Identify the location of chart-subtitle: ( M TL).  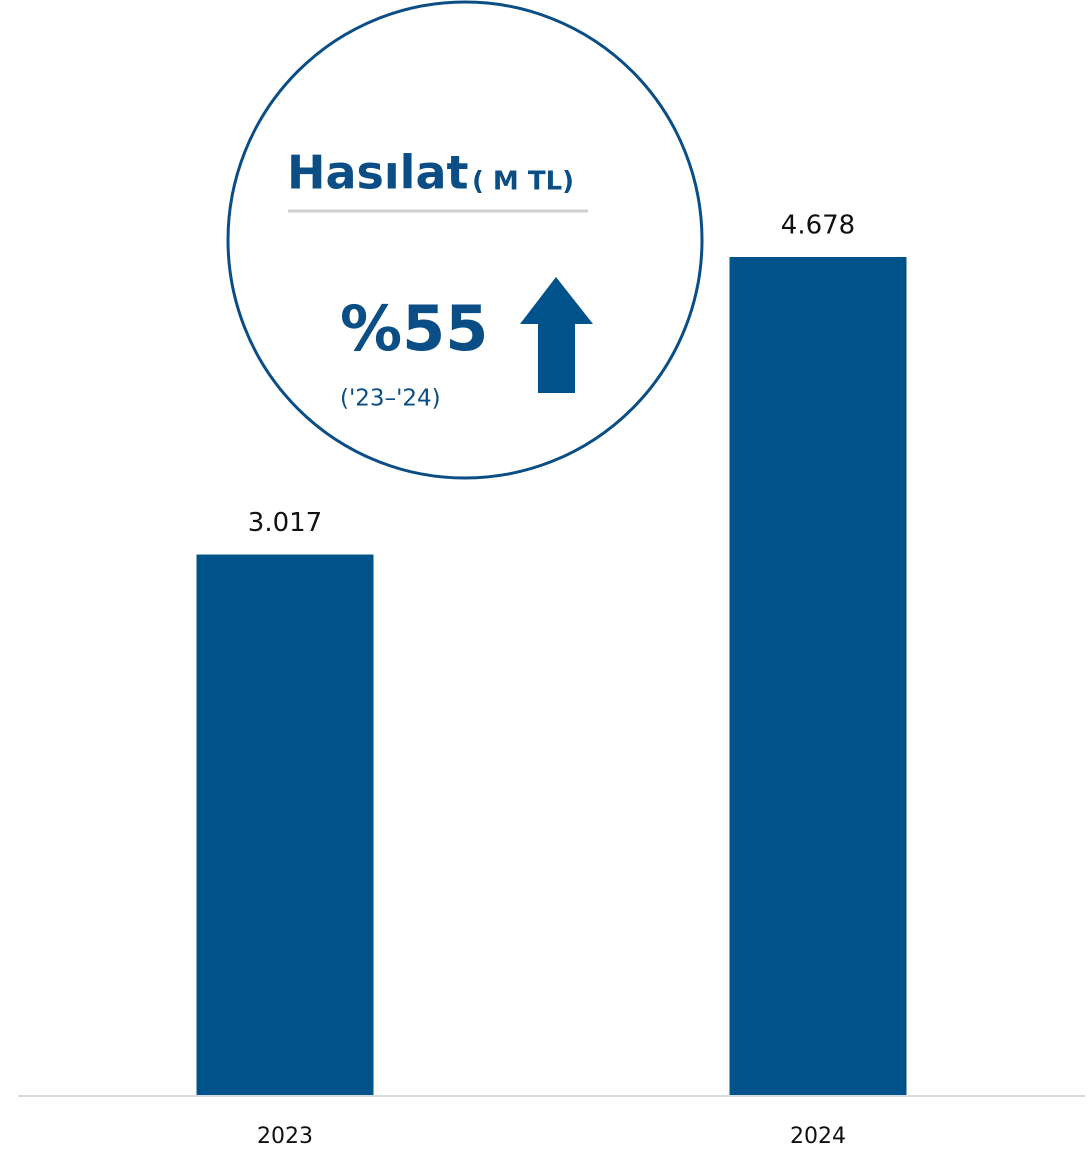
(523, 182).